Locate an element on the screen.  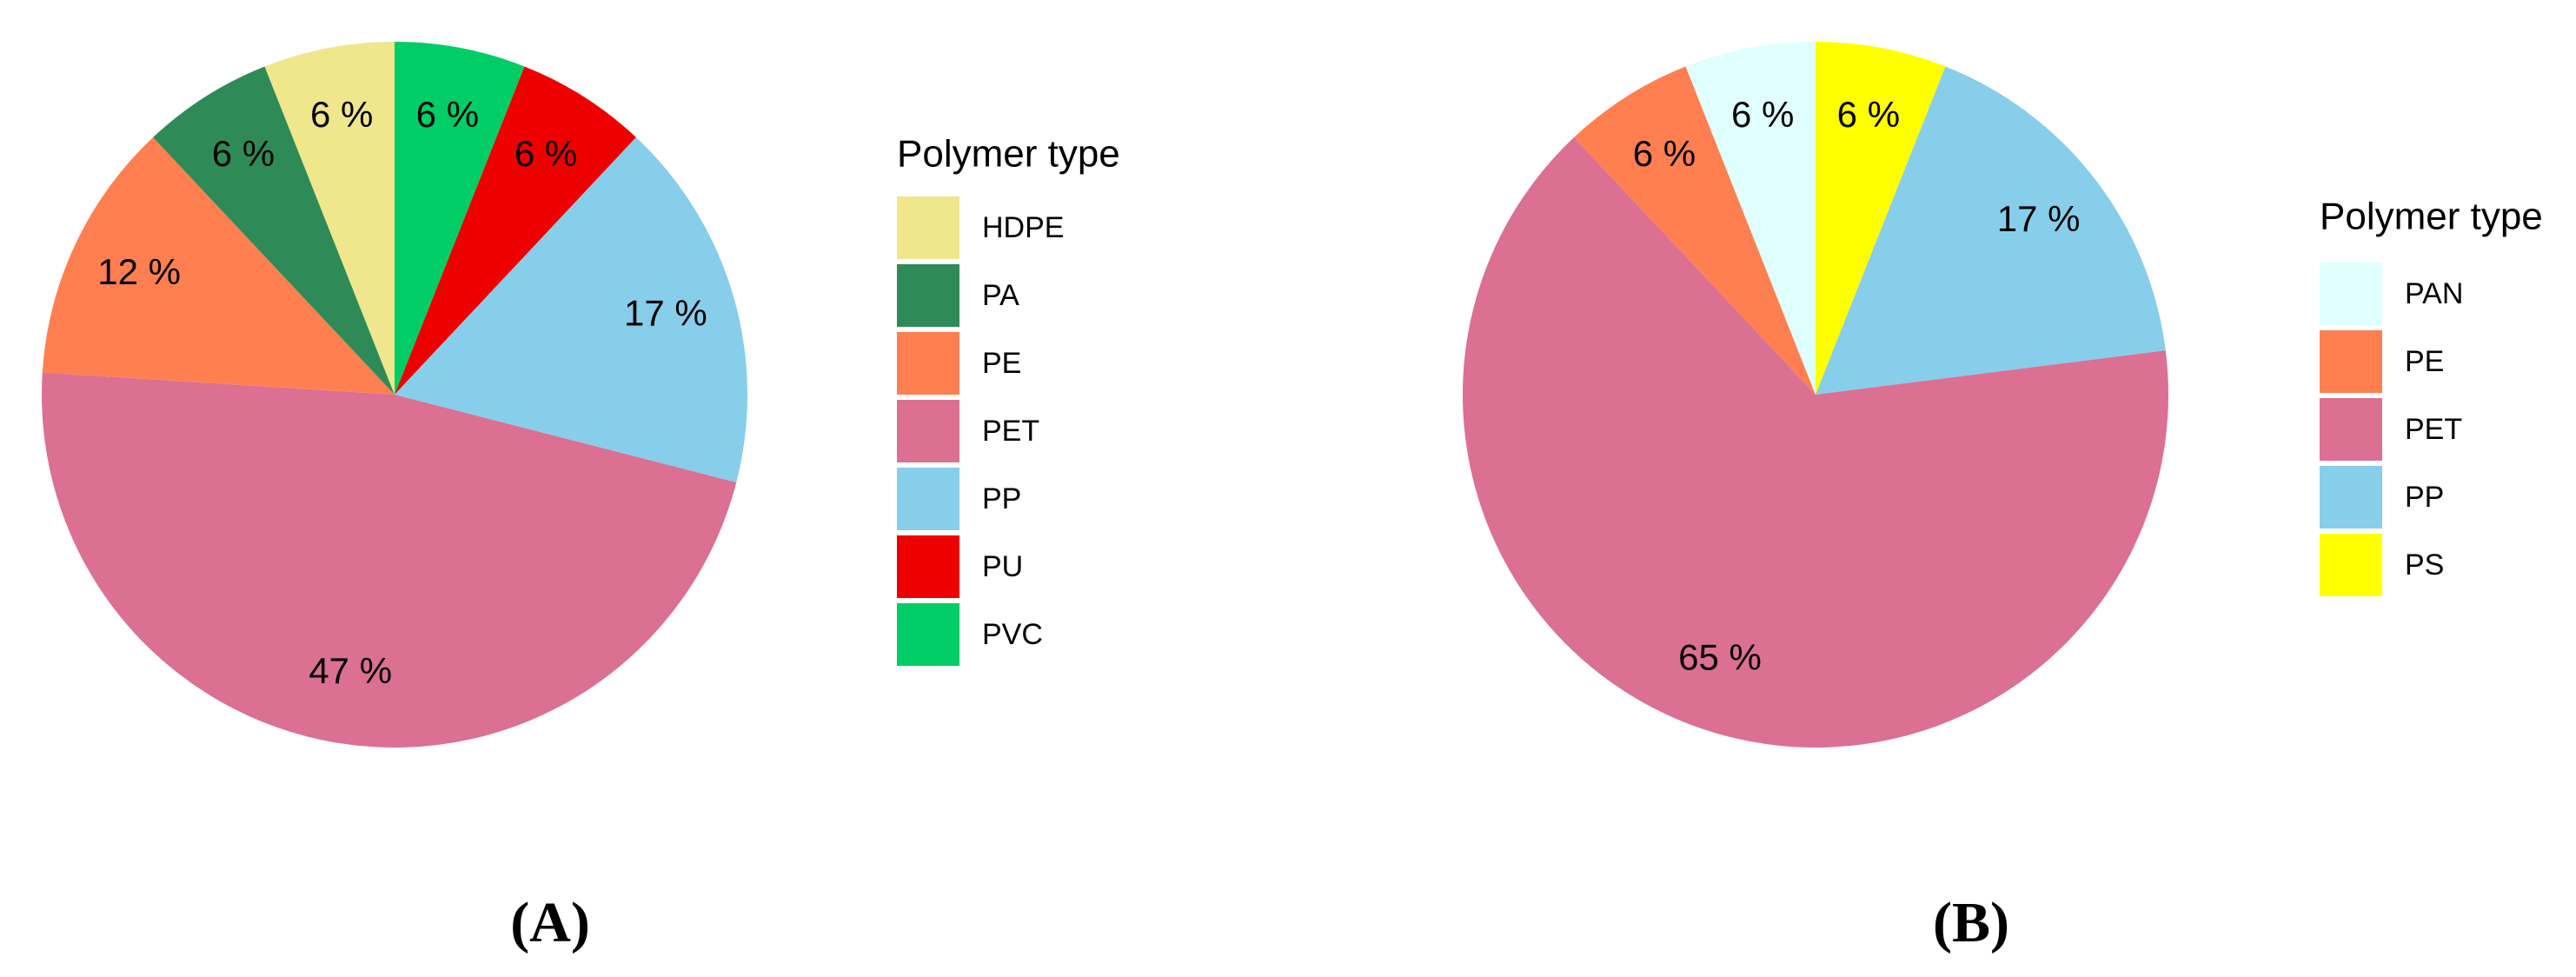
panel-label: (B) is located at coordinates (1971, 923).